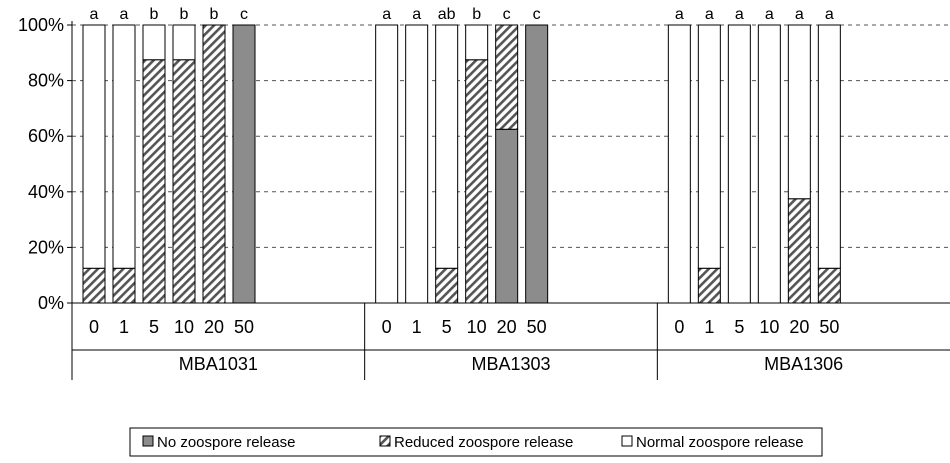  I want to click on y-tick-label: 20%, so click(46, 247).